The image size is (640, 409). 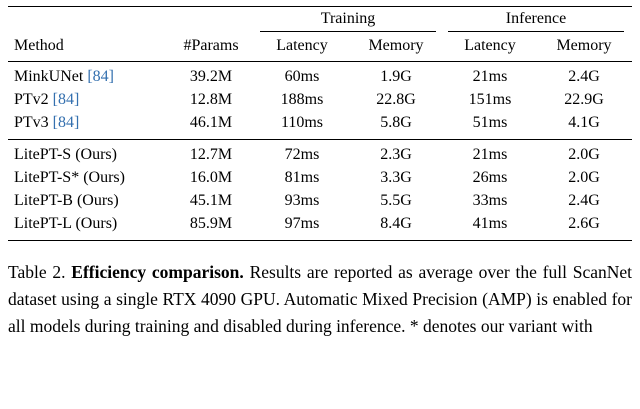 What do you see at coordinates (302, 154) in the screenshot?
I see `train-latency-cell: 72ms` at bounding box center [302, 154].